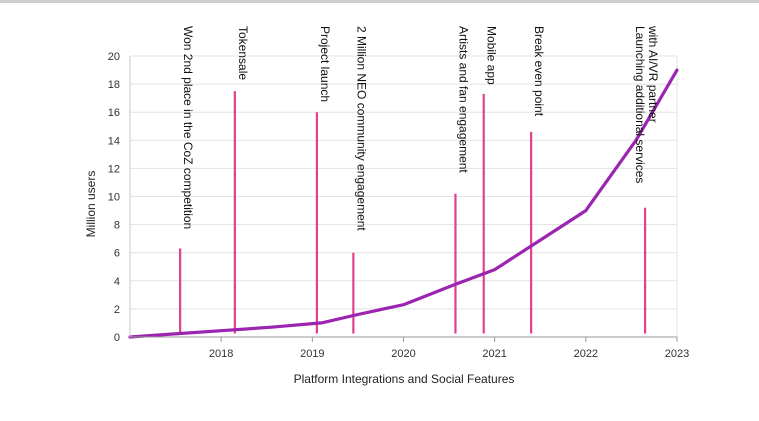 The height and width of the screenshot is (421, 759). What do you see at coordinates (640, 104) in the screenshot?
I see `milestone-label: Launching additional services` at bounding box center [640, 104].